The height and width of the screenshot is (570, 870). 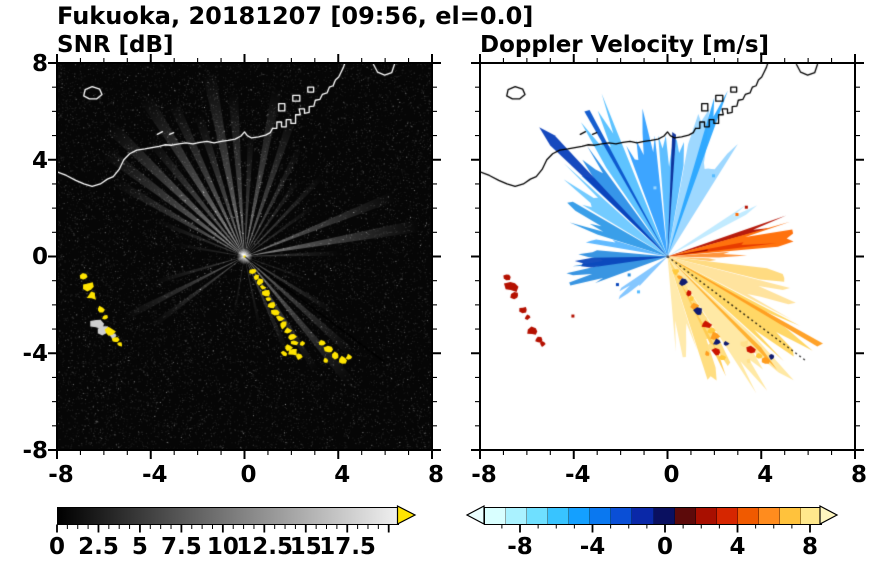 What do you see at coordinates (484, 475) in the screenshot?
I see `doppler-x-tick-label: -8` at bounding box center [484, 475].